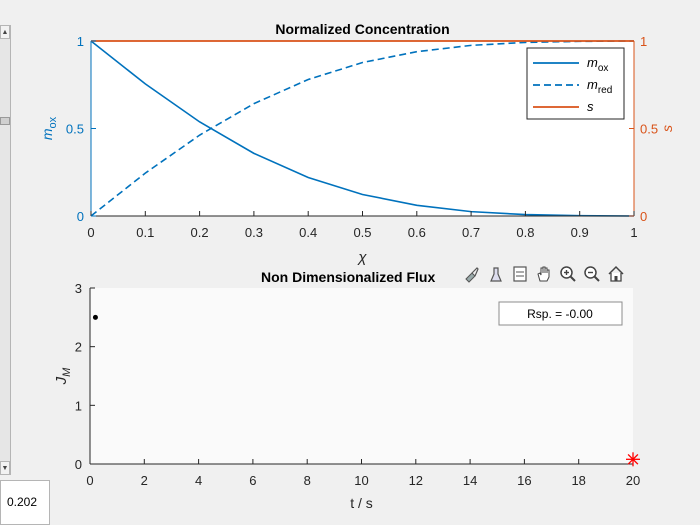 The image size is (700, 525). I want to click on pan-icon, so click(544, 274).